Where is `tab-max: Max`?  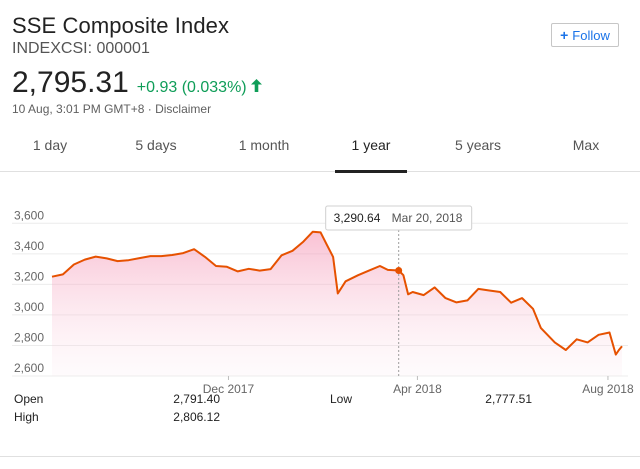
tab-max: Max is located at coordinates (586, 145).